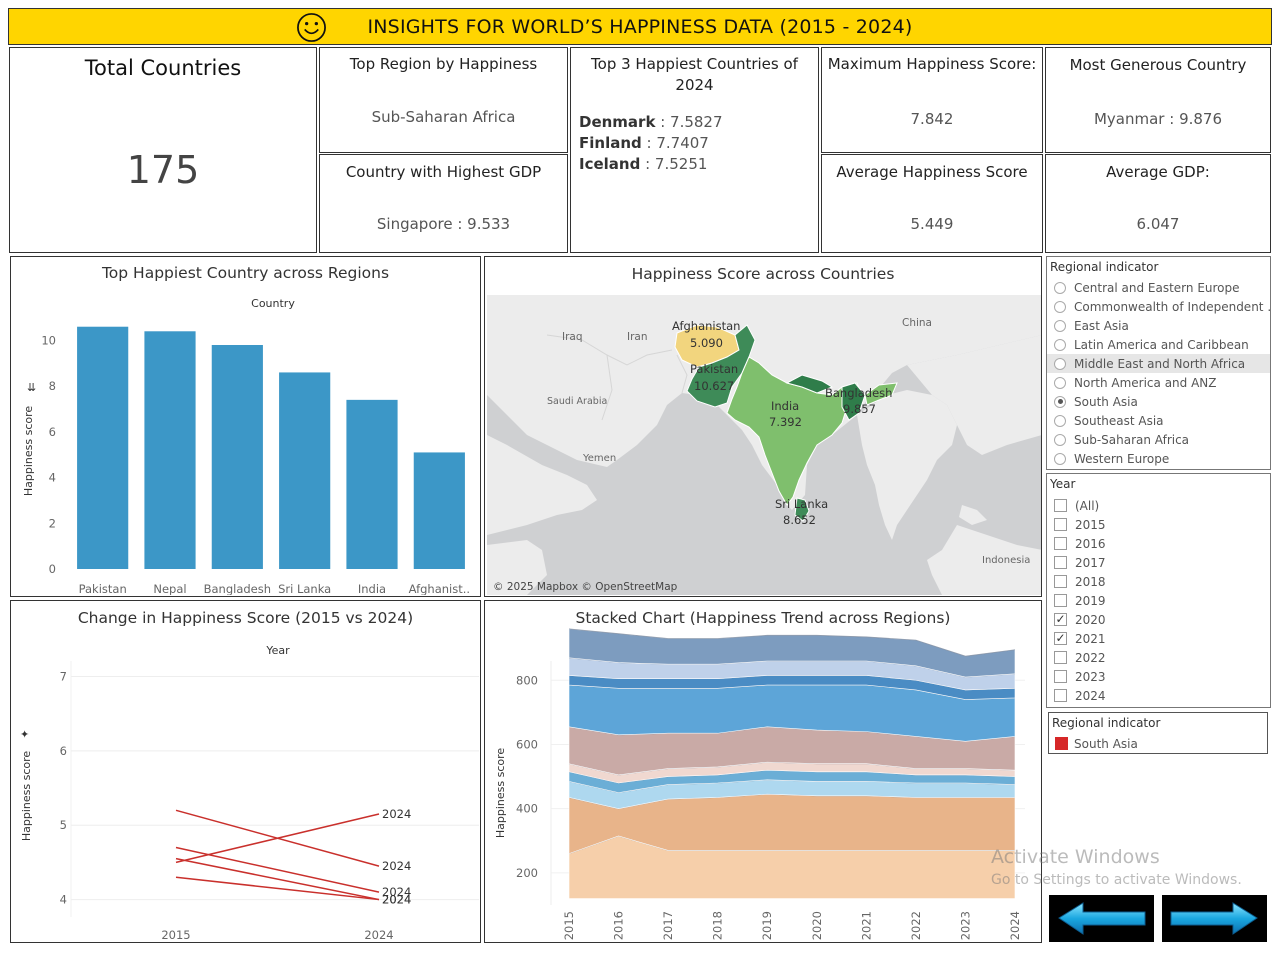 The width and height of the screenshot is (1280, 954). Describe the element at coordinates (1104, 267) in the screenshot. I see `region-filter-header: Regional indicator` at that location.